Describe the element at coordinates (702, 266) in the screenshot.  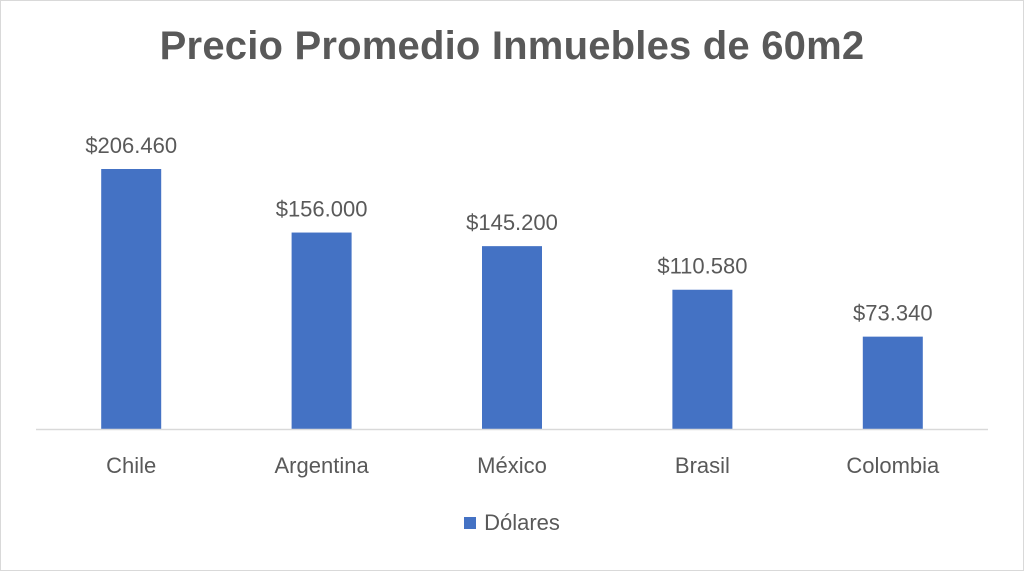
I see `data-label: $110.580` at that location.